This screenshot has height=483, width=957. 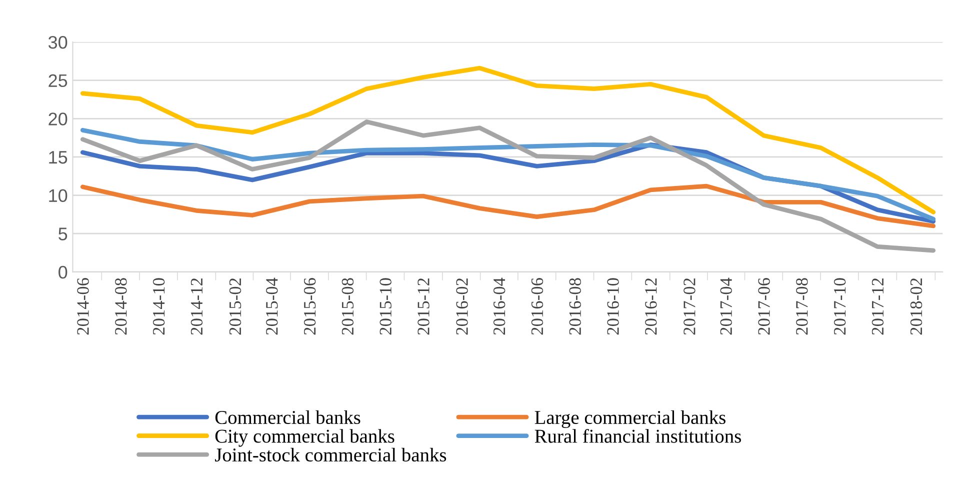 What do you see at coordinates (637, 435) in the screenshot?
I see `legend-label: Rural financial institutions` at bounding box center [637, 435].